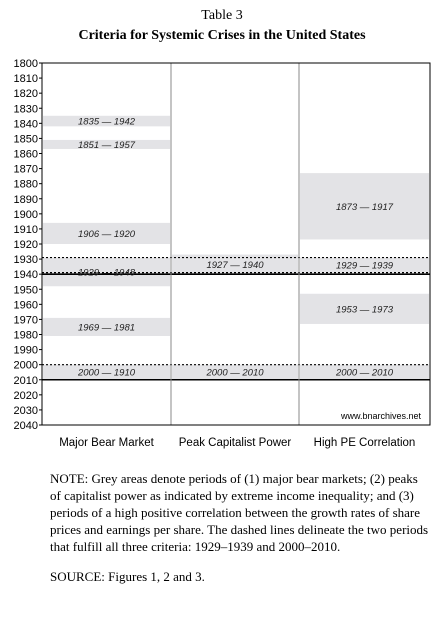 The width and height of the screenshot is (444, 620). What do you see at coordinates (26, 94) in the screenshot?
I see `y-tick-label: 1820` at bounding box center [26, 94].